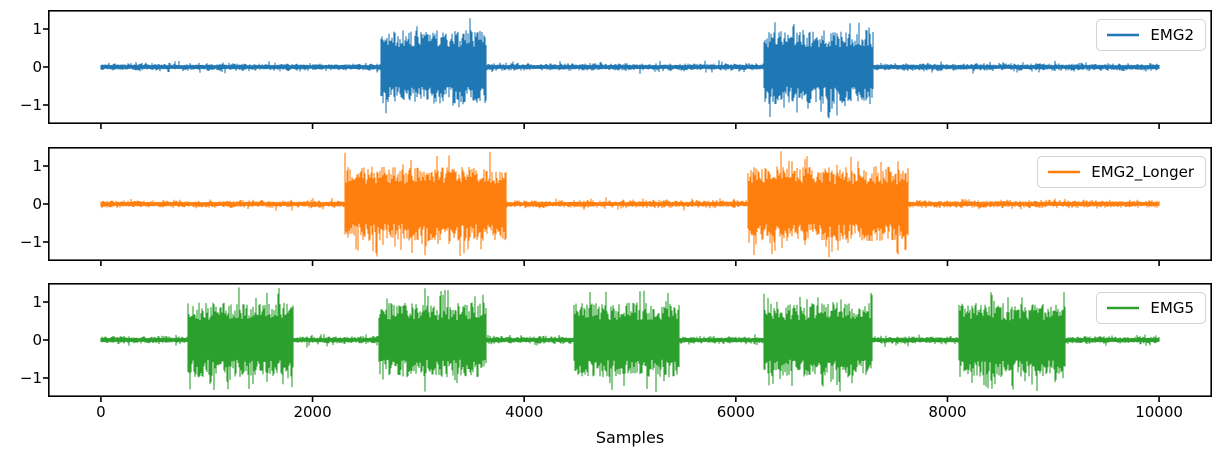 The height and width of the screenshot is (458, 1220). I want to click on xtick-label-6000: 6000, so click(735, 412).